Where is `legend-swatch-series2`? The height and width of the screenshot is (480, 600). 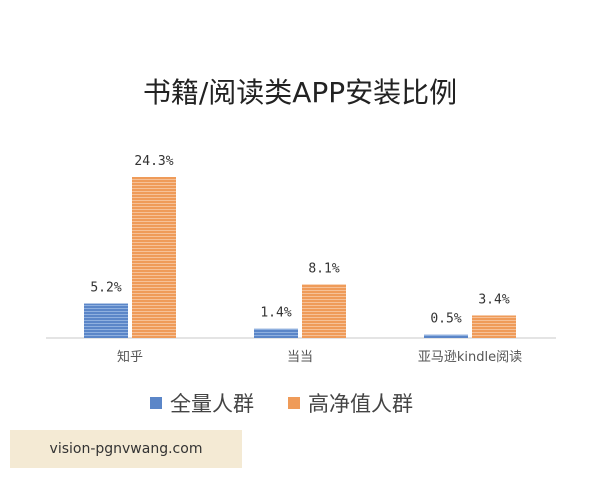
legend-swatch-series2 is located at coordinates (294, 403).